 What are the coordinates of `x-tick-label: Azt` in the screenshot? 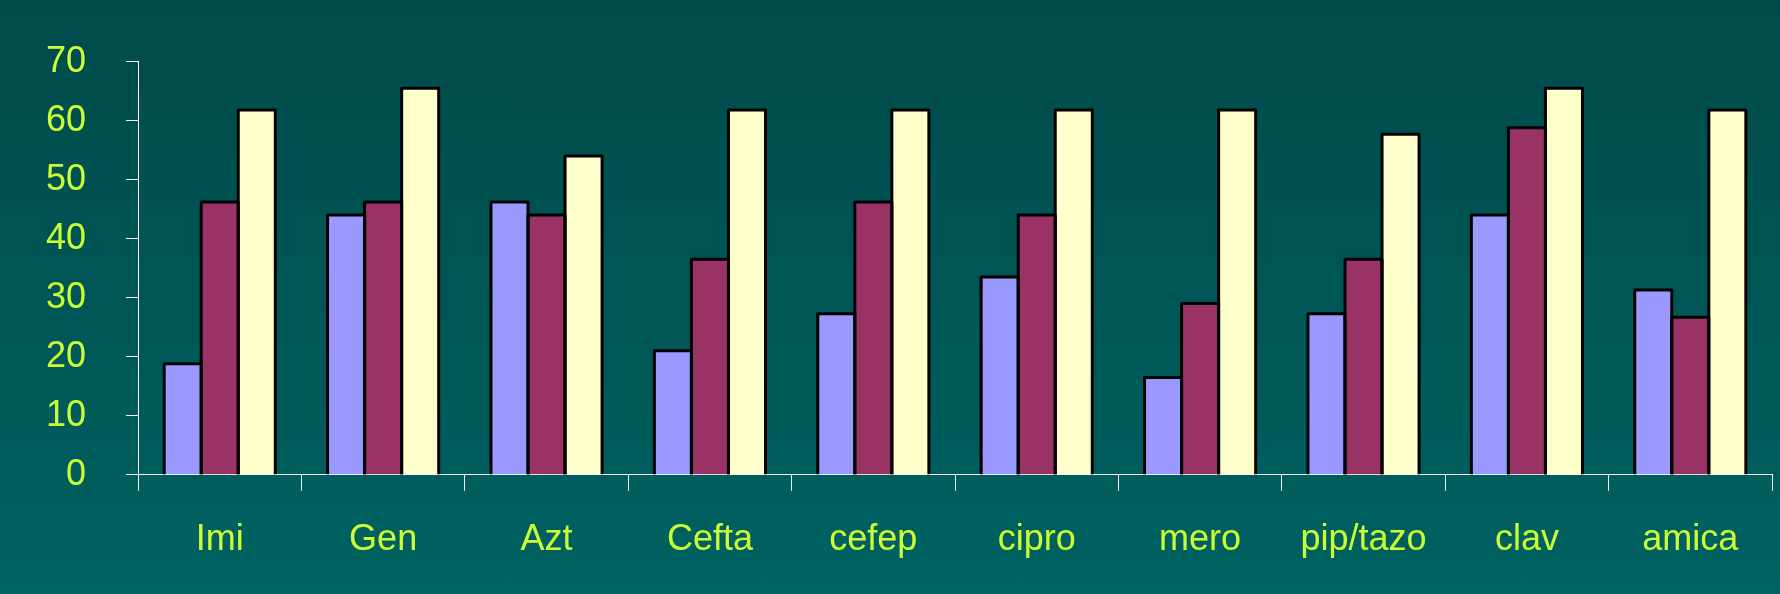 It's located at (546, 538).